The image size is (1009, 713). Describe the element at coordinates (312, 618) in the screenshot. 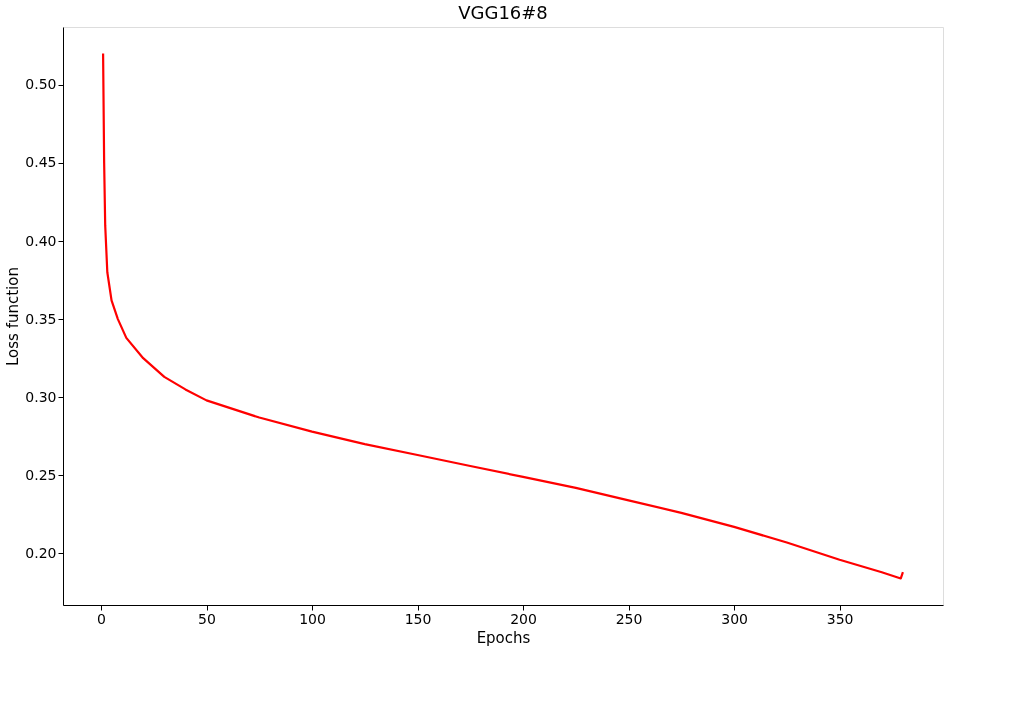

I see `x-tick-label: 100` at that location.